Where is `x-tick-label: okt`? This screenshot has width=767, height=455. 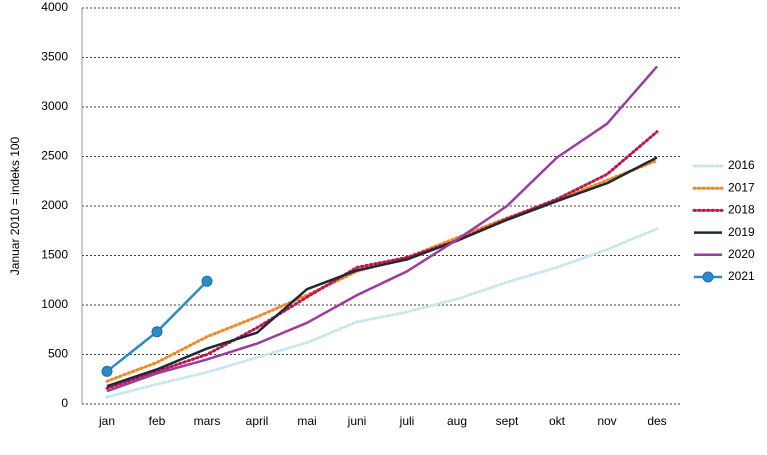 x-tick-label: okt is located at coordinates (557, 421).